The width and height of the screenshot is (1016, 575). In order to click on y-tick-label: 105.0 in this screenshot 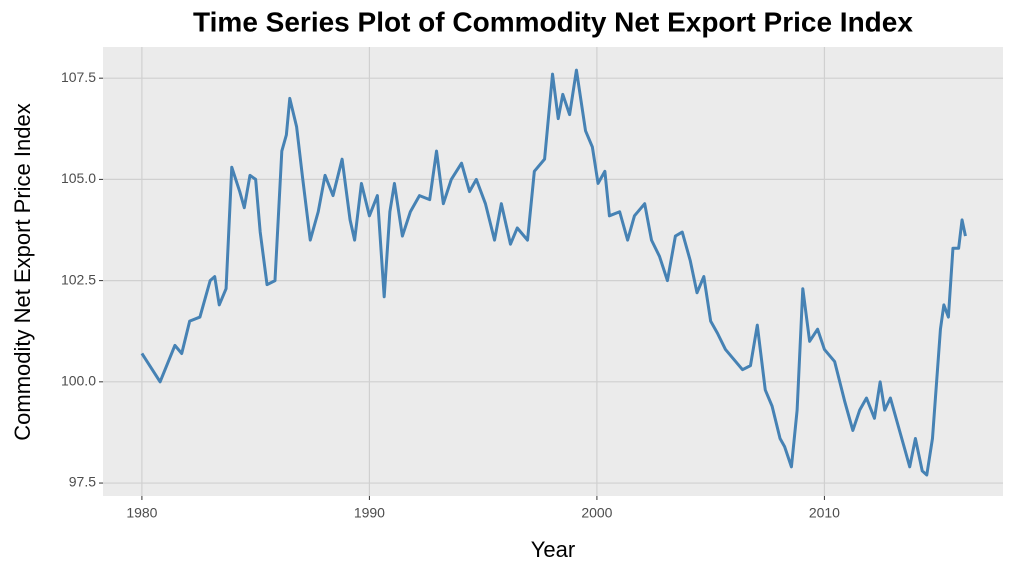, I will do `click(78, 178)`.